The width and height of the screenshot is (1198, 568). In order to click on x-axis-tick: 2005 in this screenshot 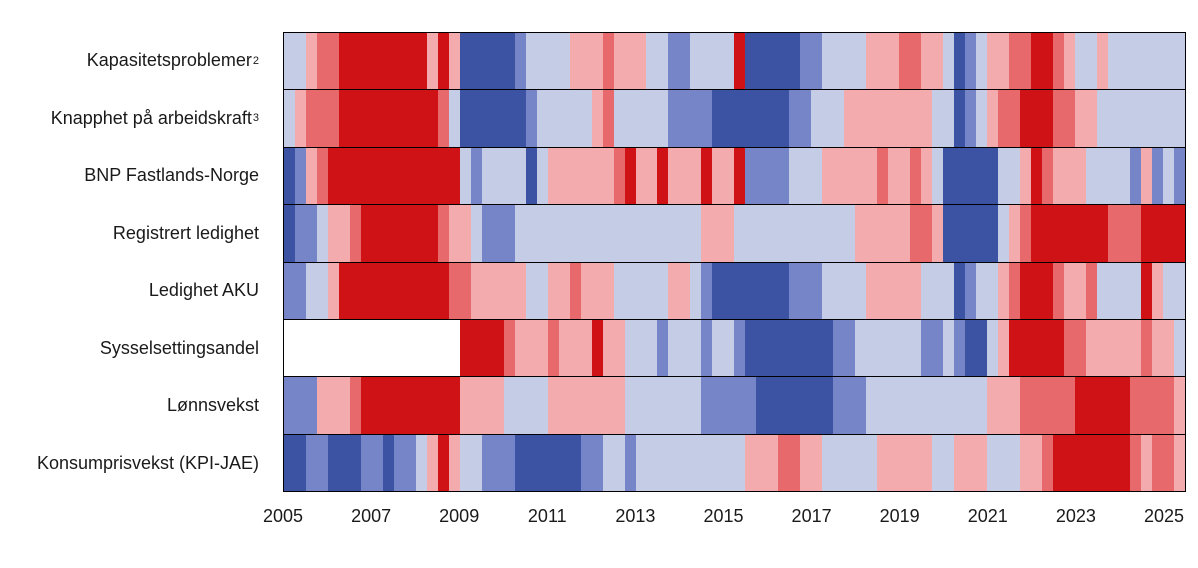, I will do `click(283, 516)`.